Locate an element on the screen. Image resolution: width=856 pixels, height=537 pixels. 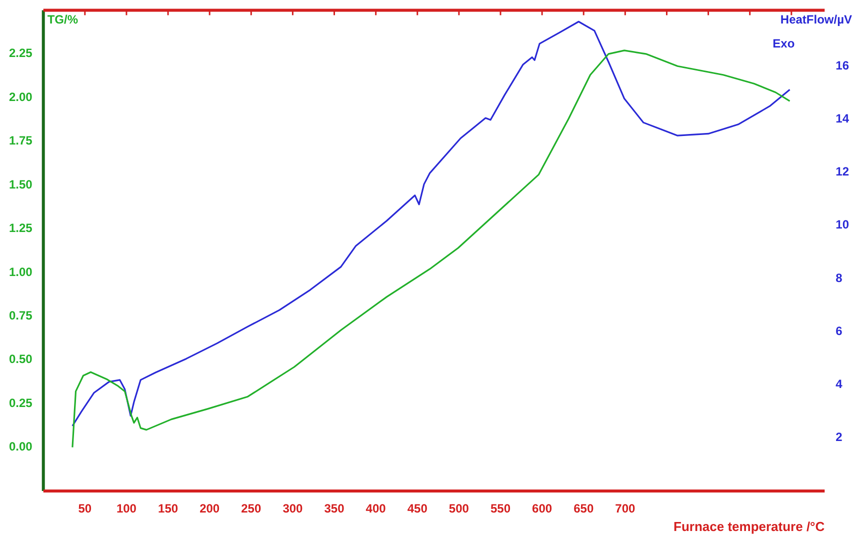
y-tick-label: 1.75 is located at coordinates (20, 141).